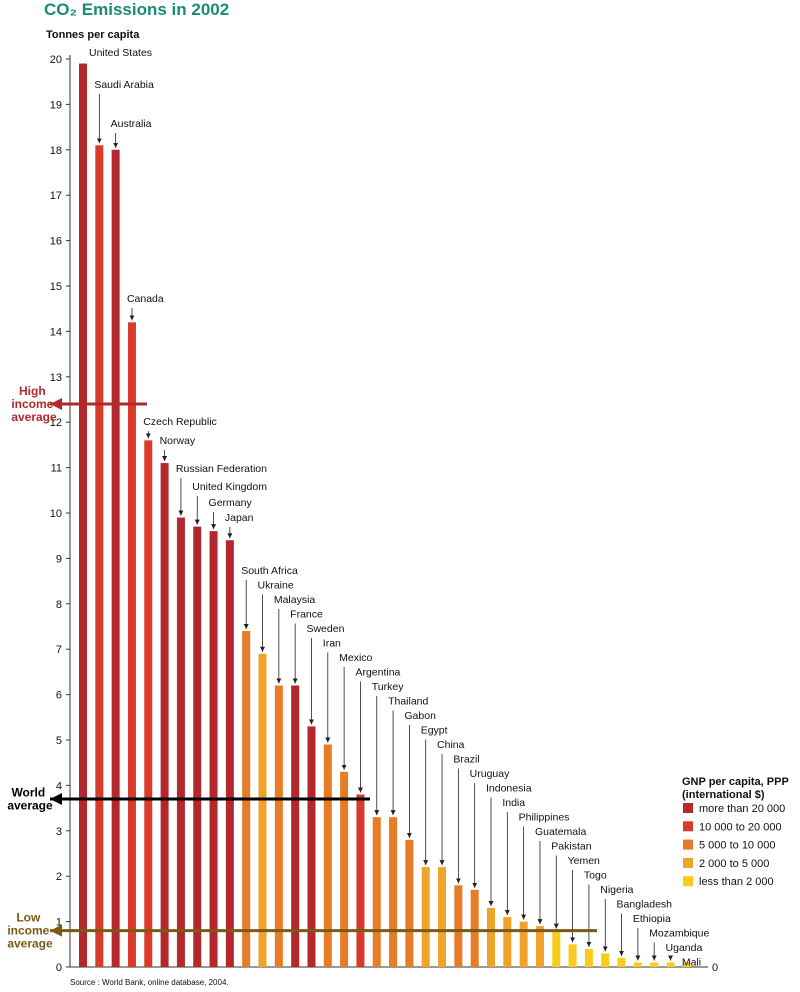 This screenshot has height=992, width=800. Describe the element at coordinates (221, 469) in the screenshot. I see `category-label: Russian Federation` at that location.